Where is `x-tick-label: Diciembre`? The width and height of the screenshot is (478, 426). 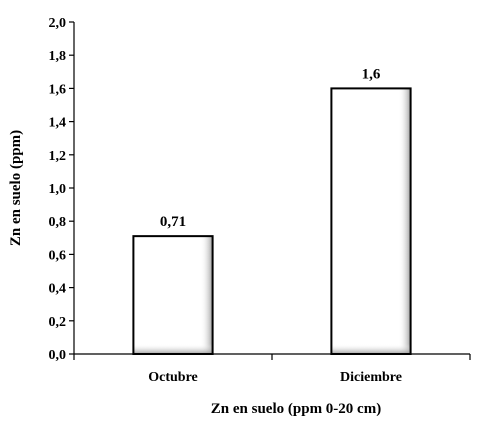 x-tick-label: Diciembre is located at coordinates (371, 377).